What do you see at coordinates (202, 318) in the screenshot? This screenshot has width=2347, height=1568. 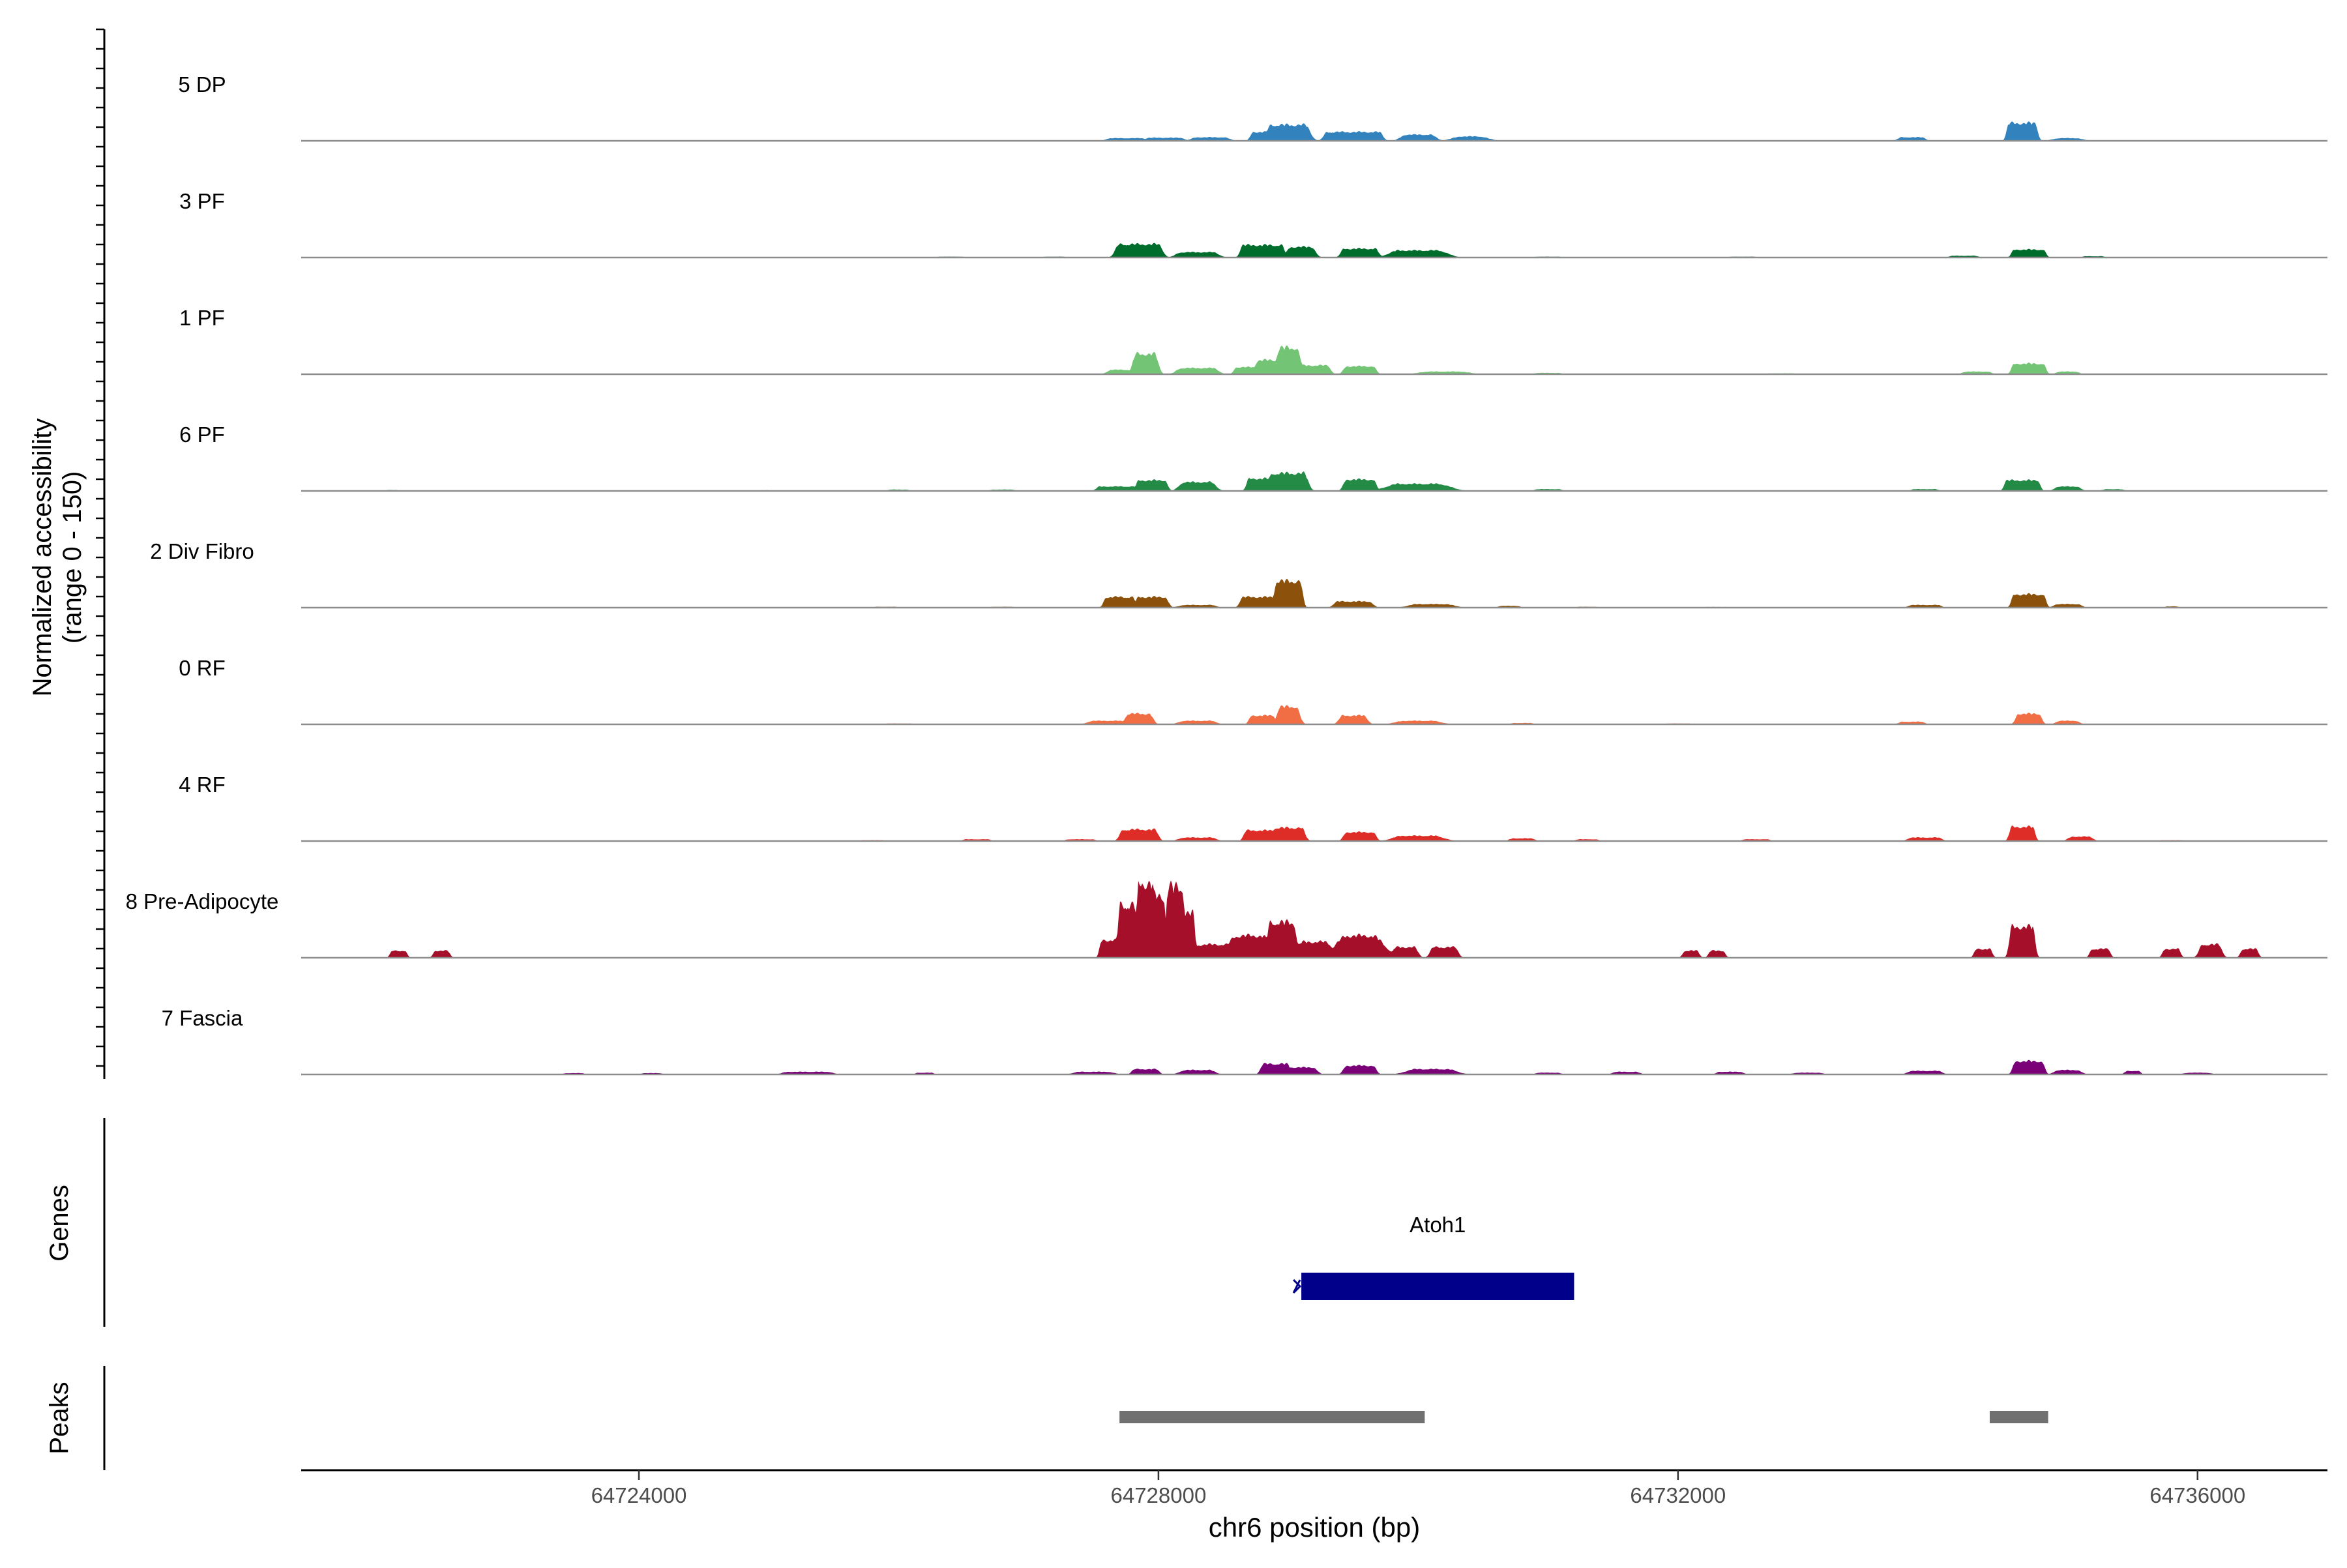 I see `track-label-1-pf: 1 PF` at bounding box center [202, 318].